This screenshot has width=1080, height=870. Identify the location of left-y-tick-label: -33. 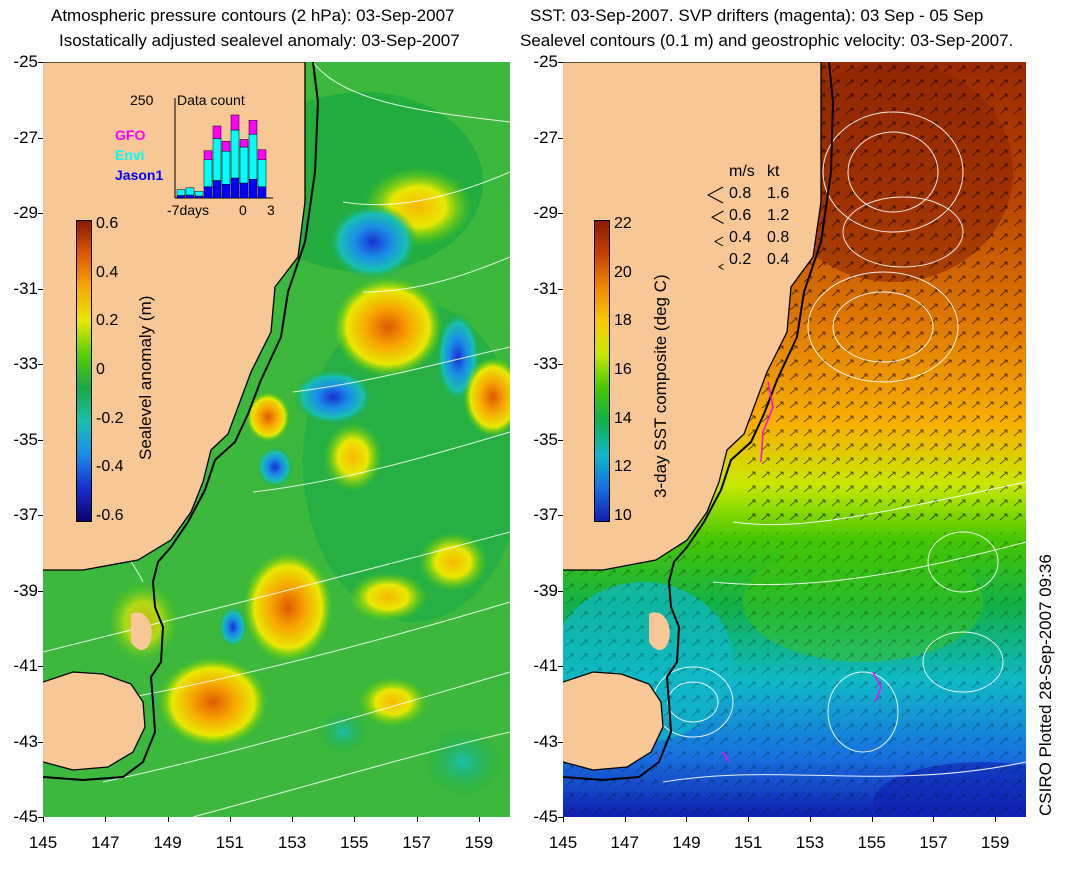
(25, 363).